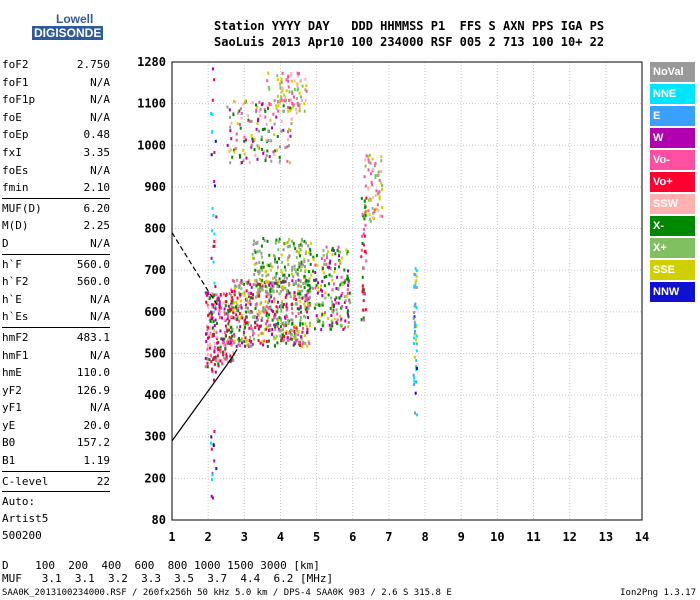  Describe the element at coordinates (12, 390) in the screenshot. I see `param-name: yF2` at that location.